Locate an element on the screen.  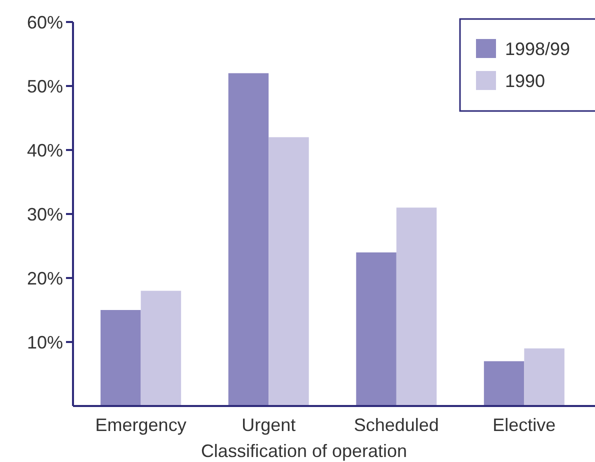
x-axis-title: Classification of operation is located at coordinates (304, 451).